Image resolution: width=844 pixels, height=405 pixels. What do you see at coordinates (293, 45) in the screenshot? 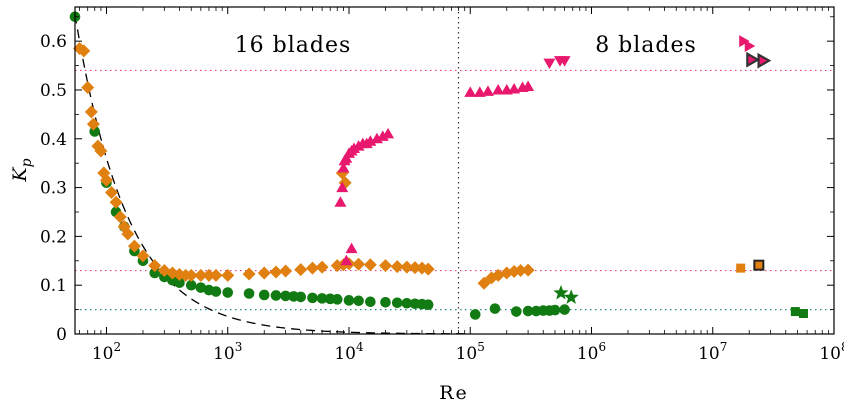
I see `annotation-16-blades: 16 blades` at bounding box center [293, 45].